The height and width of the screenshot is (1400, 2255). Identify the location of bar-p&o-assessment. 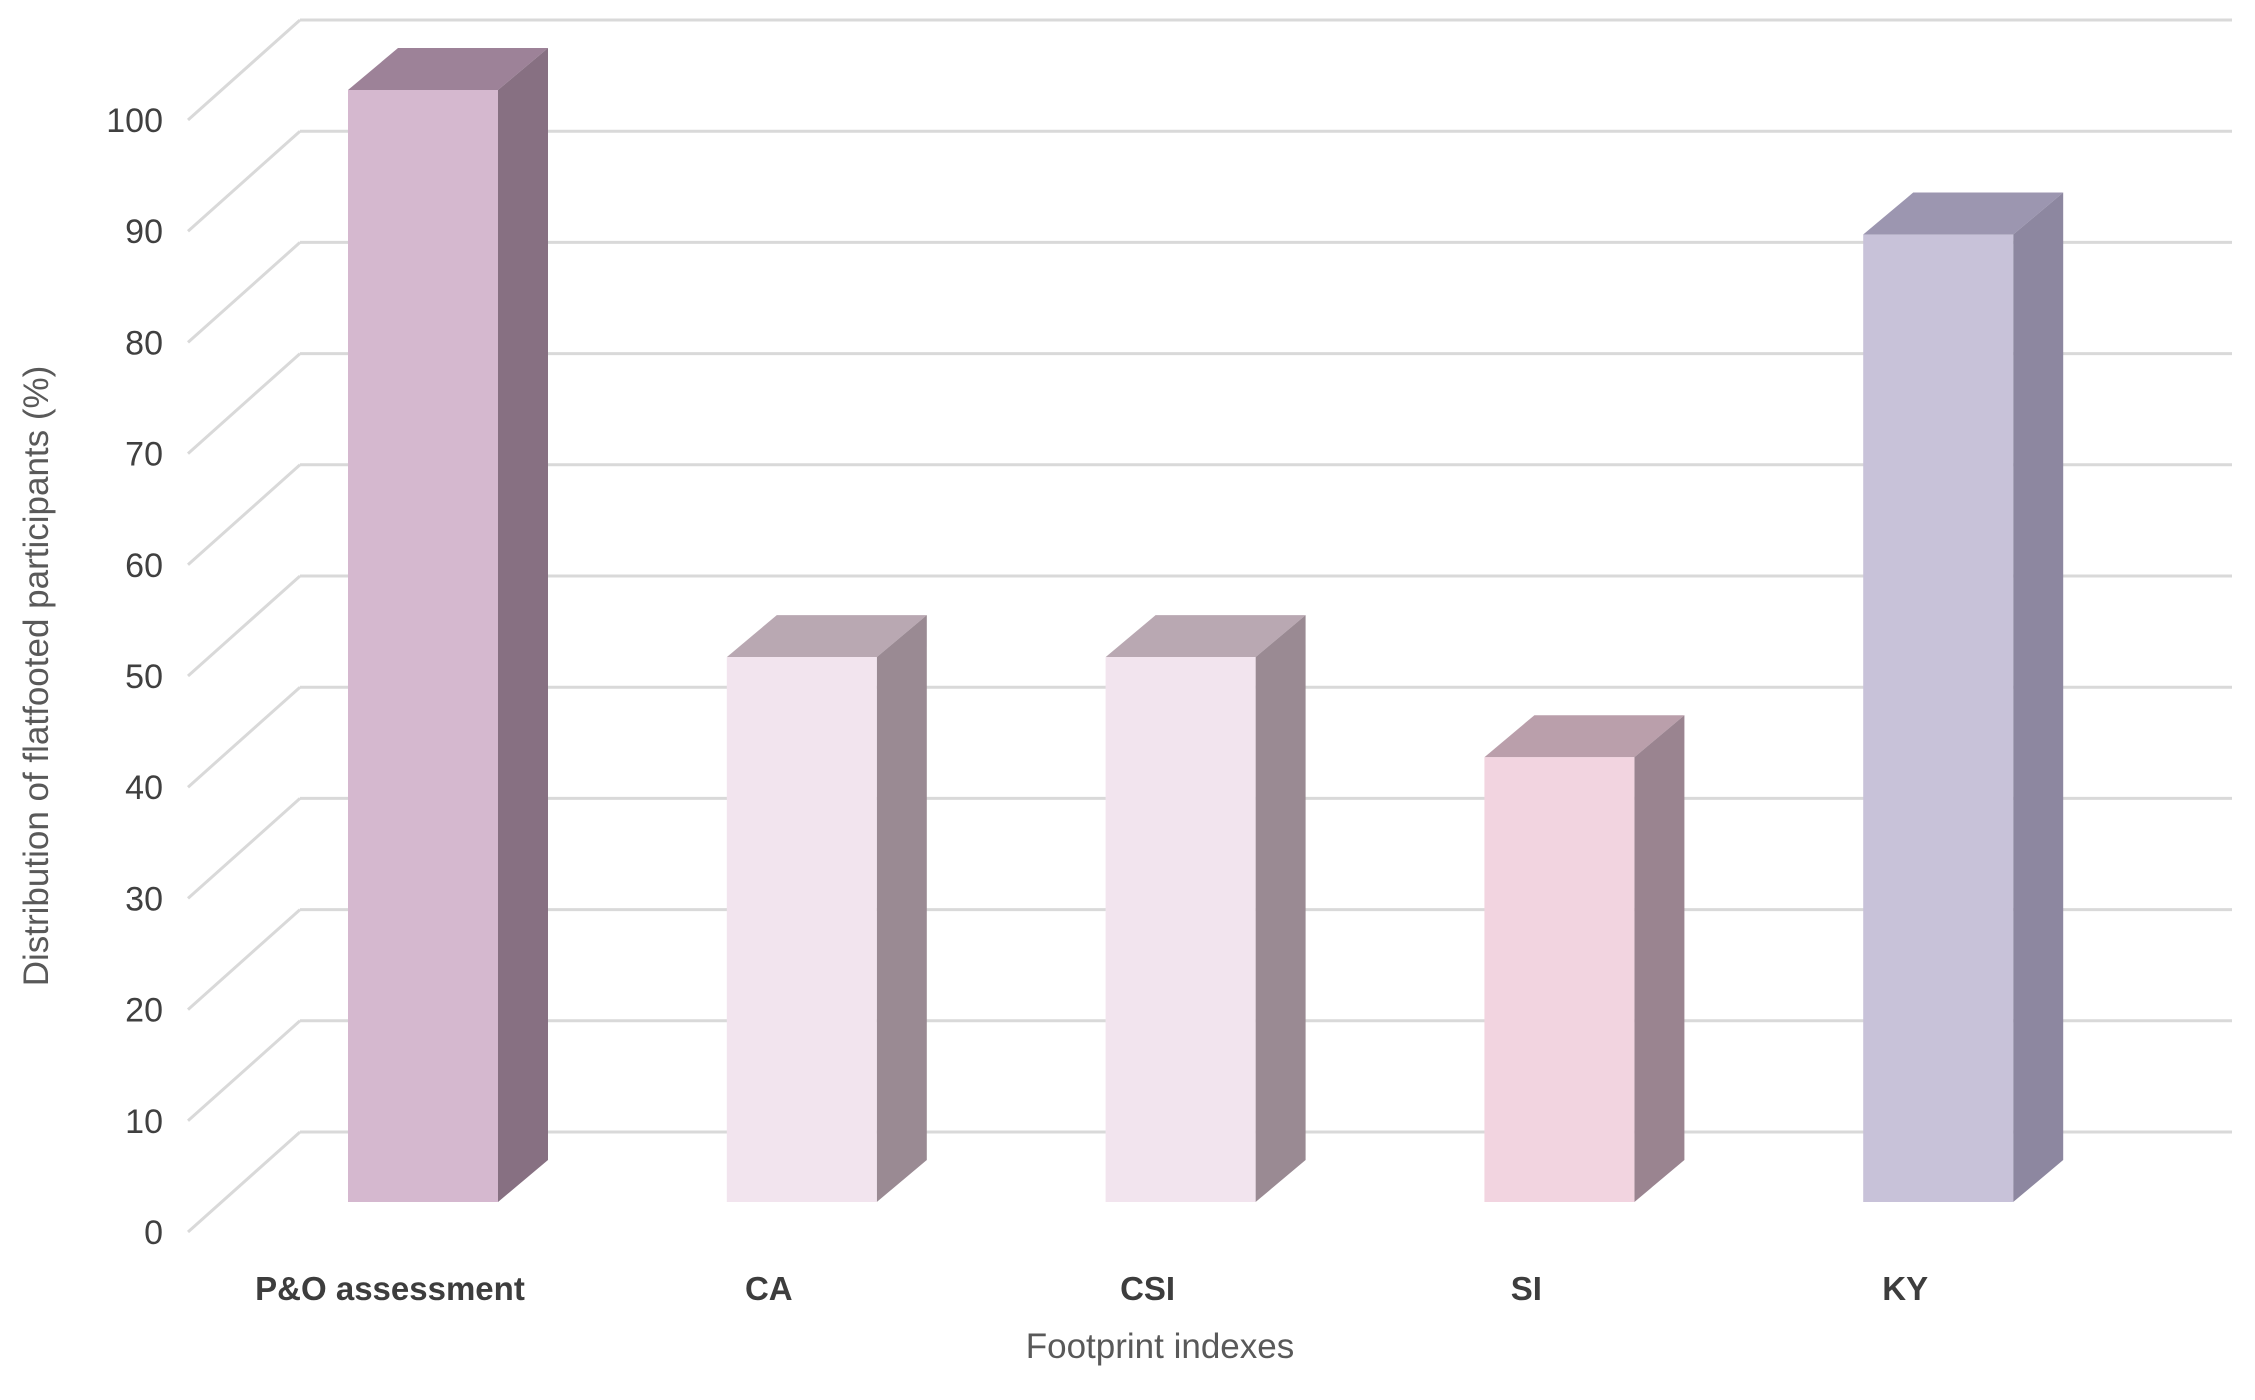
(448, 625).